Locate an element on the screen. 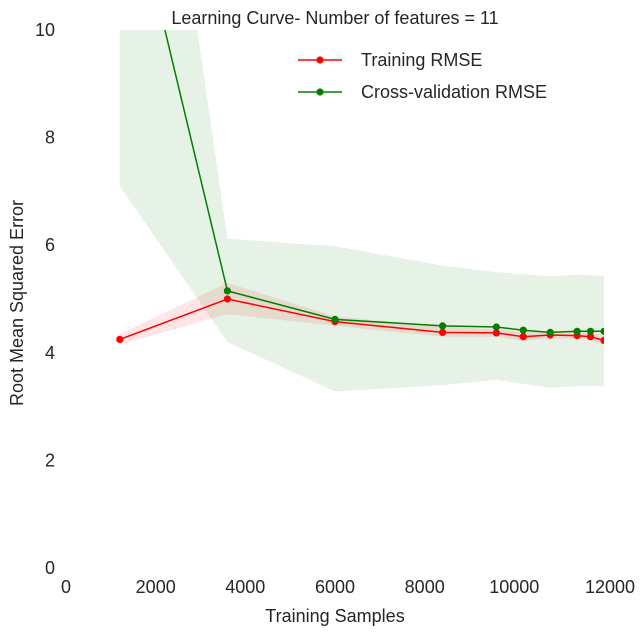 This screenshot has width=640, height=635. x-tick-label: 10000 is located at coordinates (514, 587).